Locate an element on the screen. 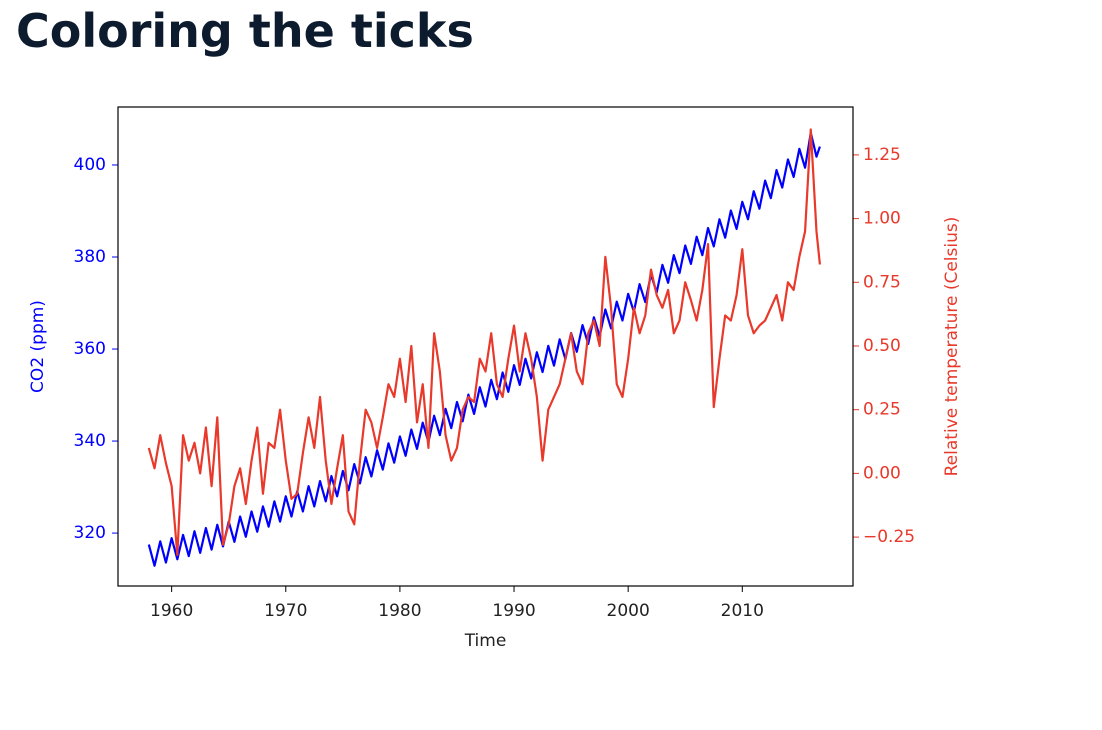 The width and height of the screenshot is (1102, 730). y2-tick-label: 0.00 is located at coordinates (882, 473).